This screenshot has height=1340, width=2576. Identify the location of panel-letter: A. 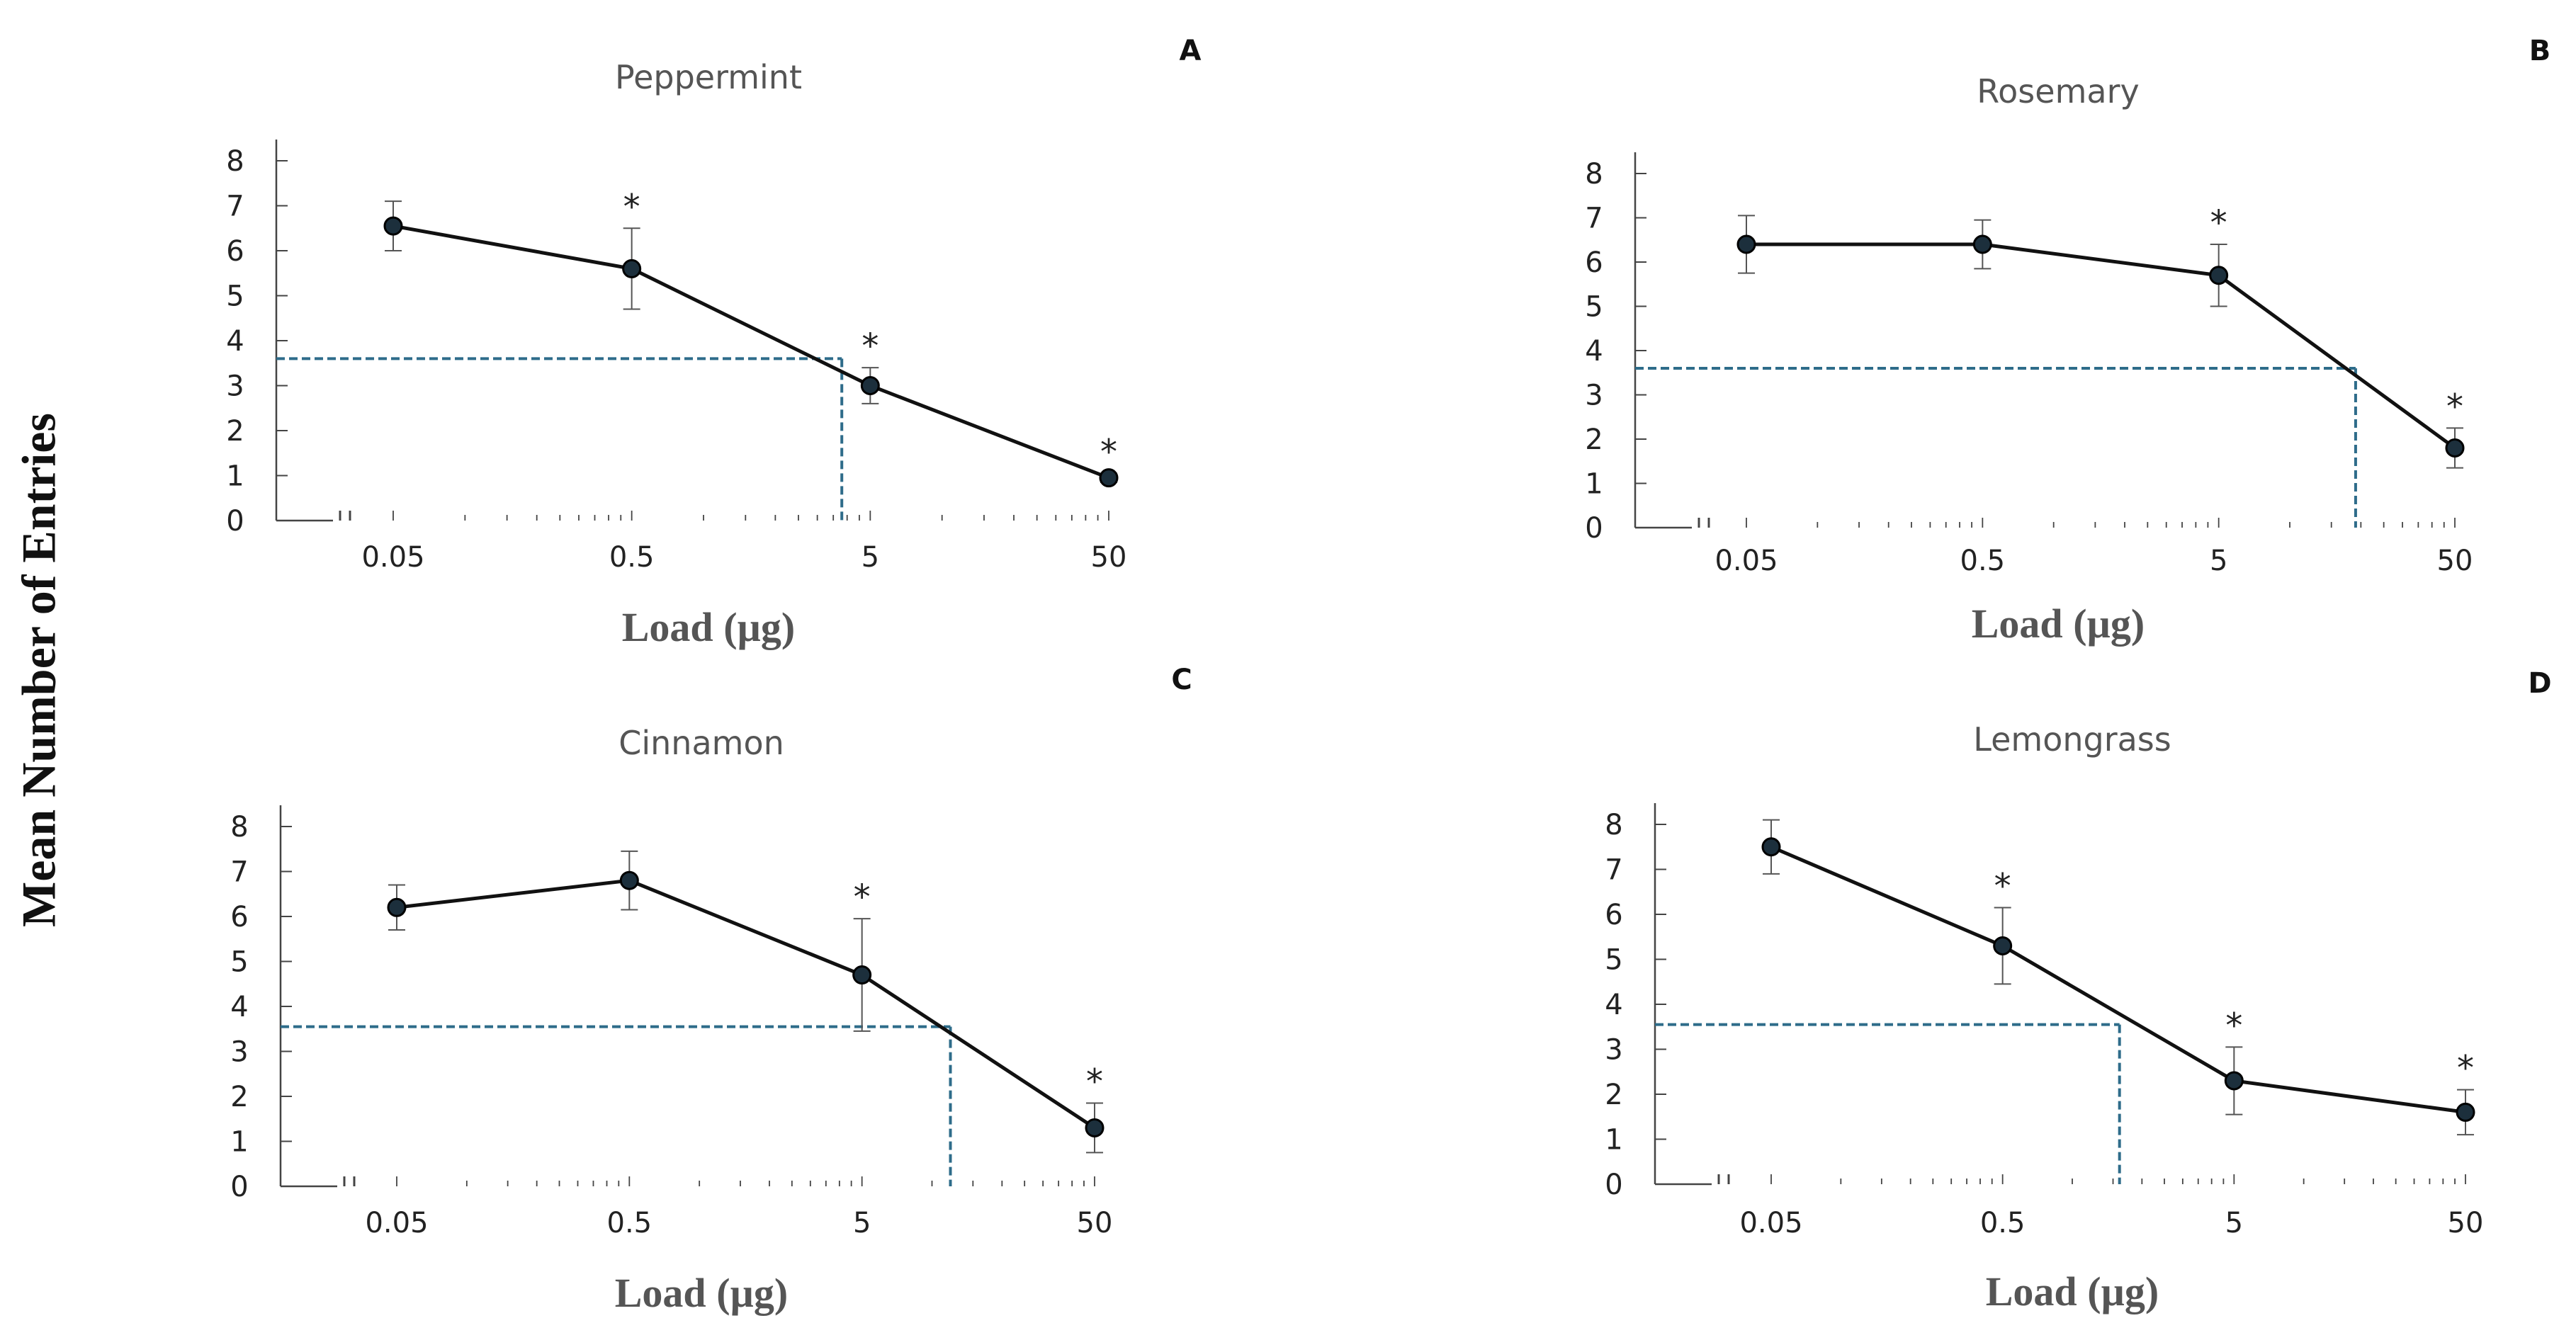
(1191, 51).